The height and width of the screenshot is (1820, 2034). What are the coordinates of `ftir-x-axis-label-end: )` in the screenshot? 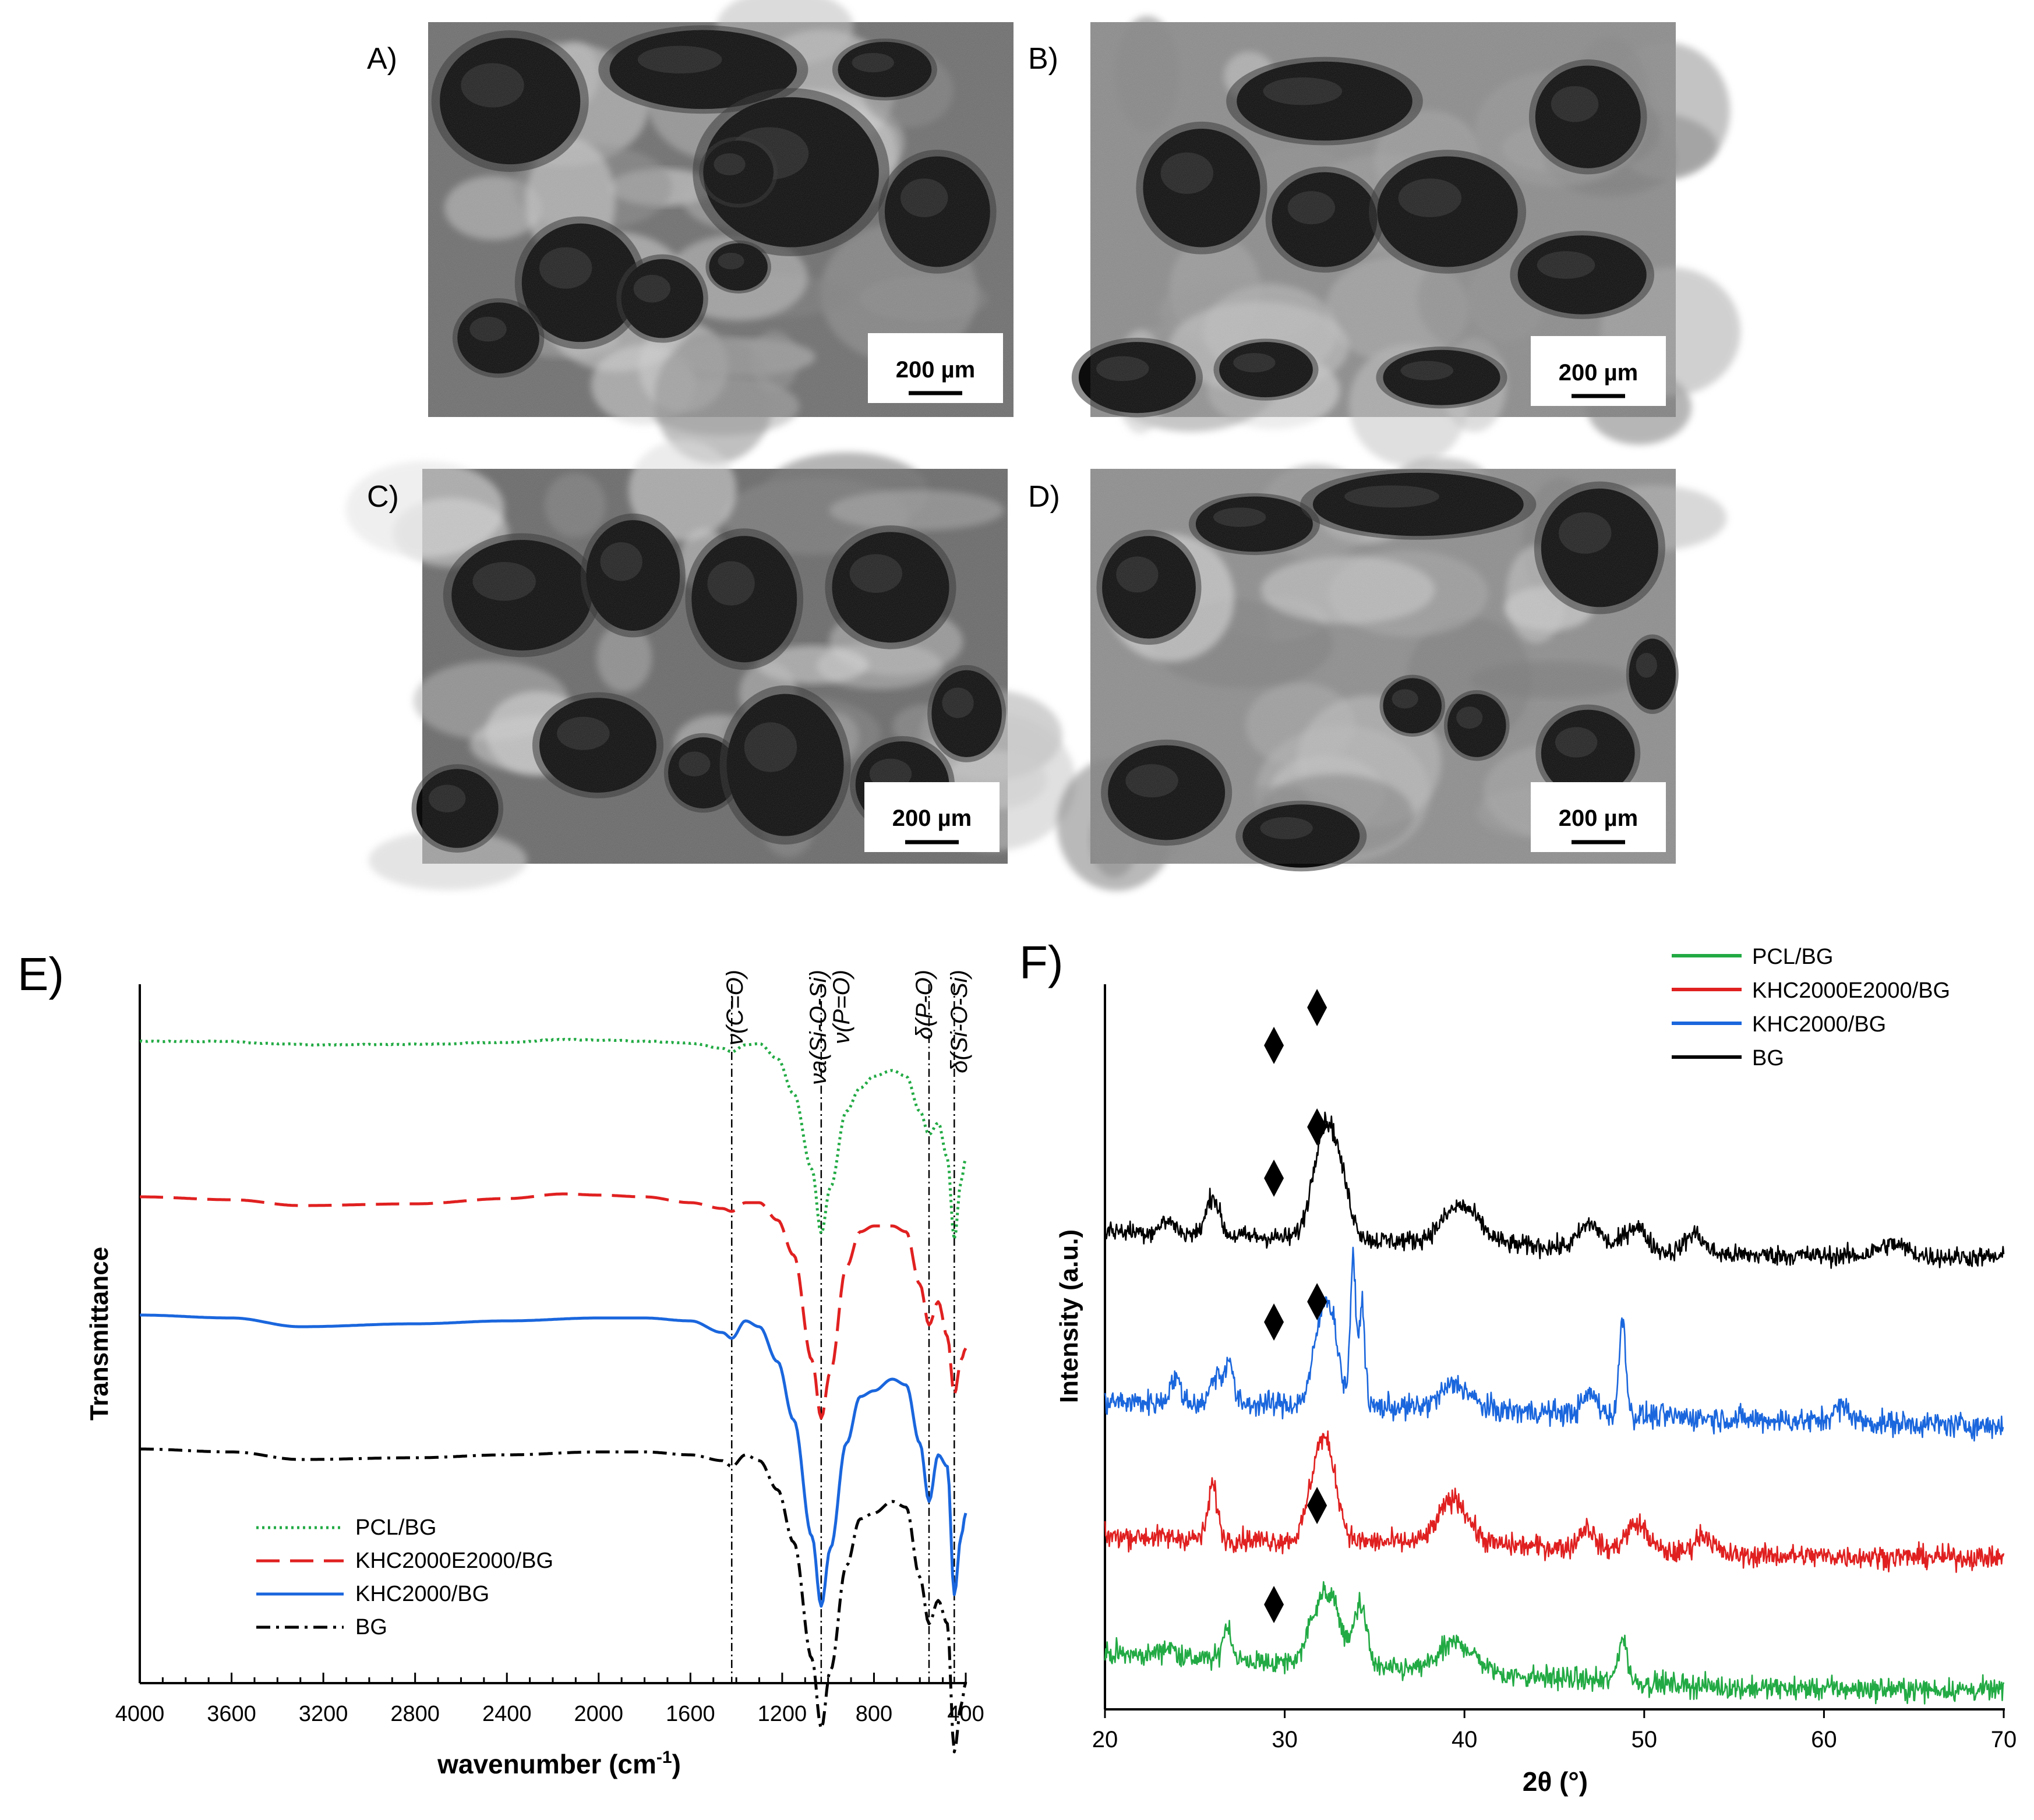 It's located at (677, 1764).